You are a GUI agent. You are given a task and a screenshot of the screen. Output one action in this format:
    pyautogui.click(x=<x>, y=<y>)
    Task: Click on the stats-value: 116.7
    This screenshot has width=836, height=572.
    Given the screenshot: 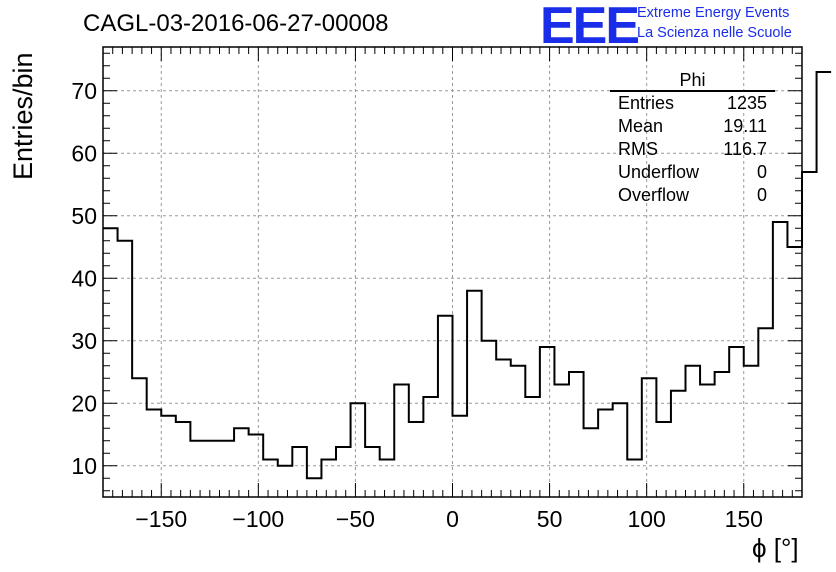 What is the action you would take?
    pyautogui.click(x=745, y=149)
    